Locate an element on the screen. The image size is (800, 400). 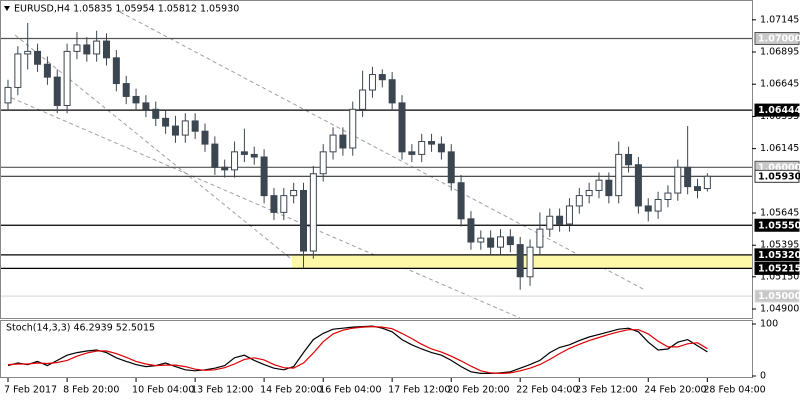
stoch-title: Stoch(14,3,3) 46.2939 52.5015 is located at coordinates (80, 328).